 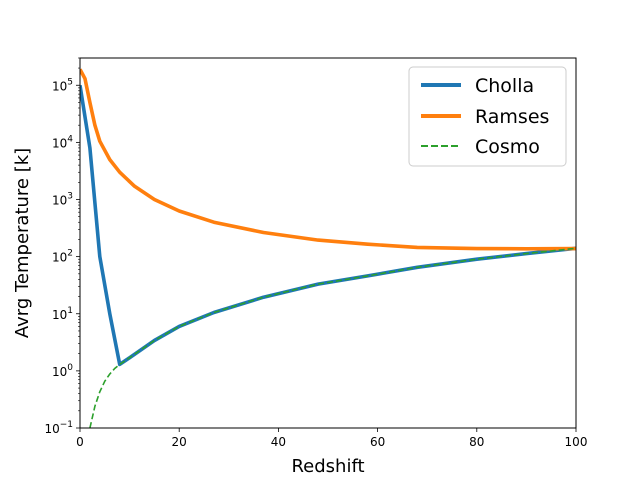 I want to click on y-tick-label: 10⁴, so click(x=62, y=142).